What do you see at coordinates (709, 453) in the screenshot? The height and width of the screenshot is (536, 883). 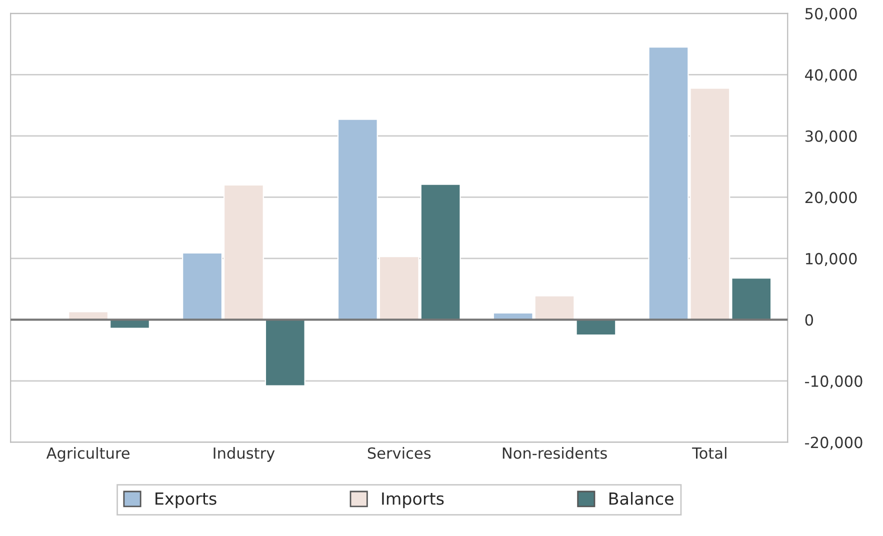 I see `x-tick-label: Total` at bounding box center [709, 453].